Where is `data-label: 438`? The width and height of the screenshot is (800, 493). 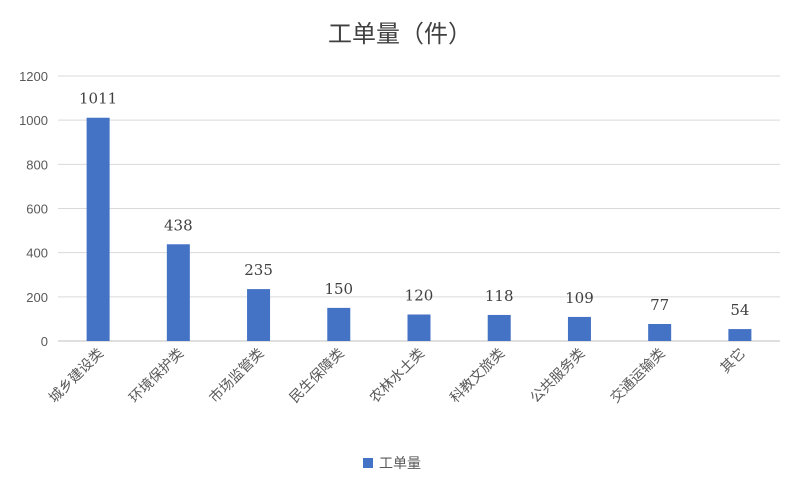 data-label: 438 is located at coordinates (178, 225).